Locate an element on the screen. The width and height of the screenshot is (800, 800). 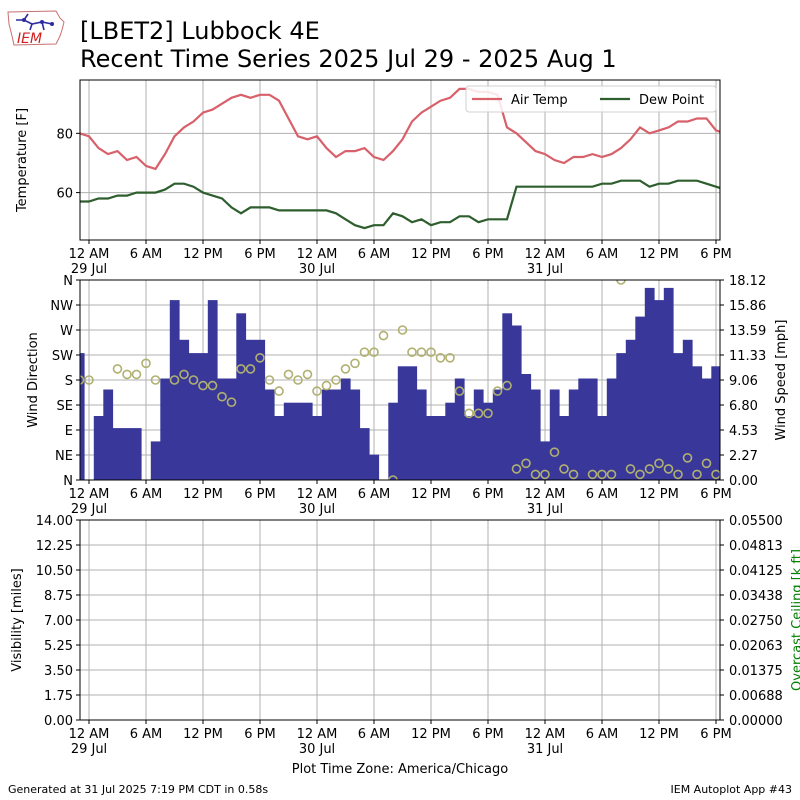
timezone-label: Plot Time Zone: America/Chicago is located at coordinates (400, 769).